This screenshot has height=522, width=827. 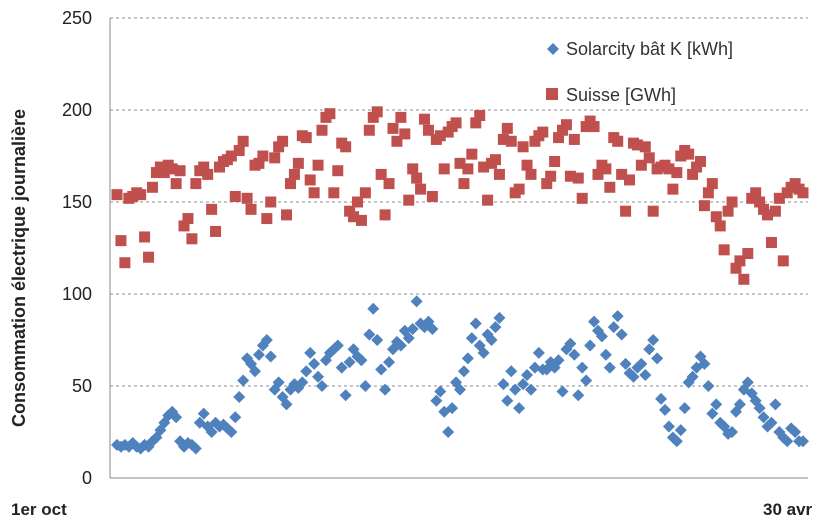 I want to click on y-tick-label: 50, so click(x=82, y=386).